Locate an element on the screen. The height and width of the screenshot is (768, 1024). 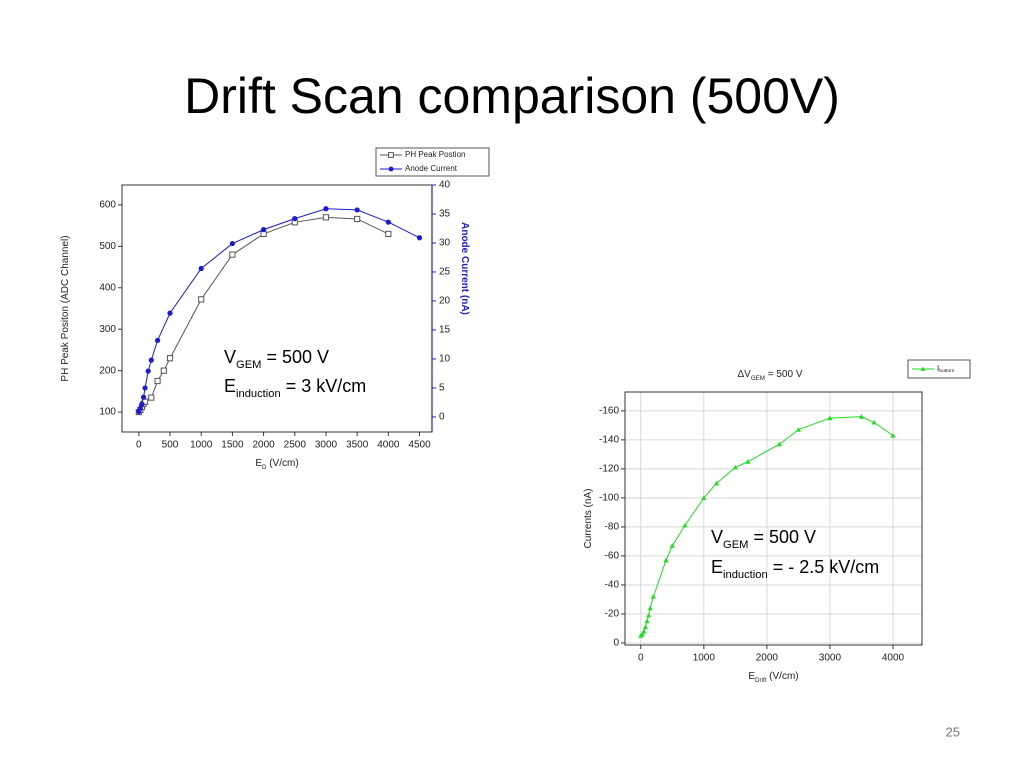
legend-label: Anode Current is located at coordinates (431, 168).